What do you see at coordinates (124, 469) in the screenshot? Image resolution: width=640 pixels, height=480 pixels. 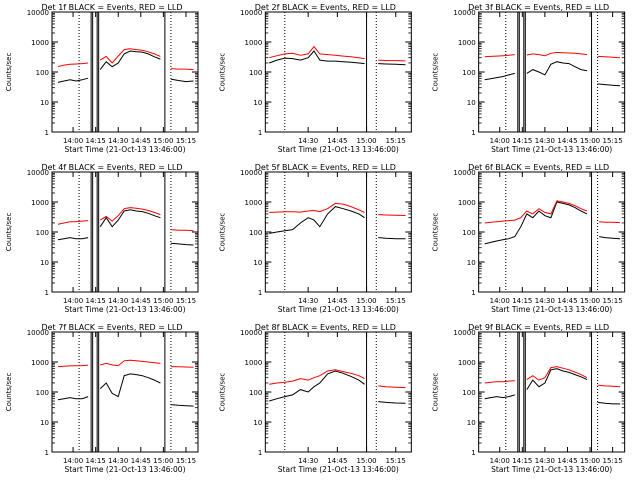 I see `x-axis-label: Start Time (21-Oct-13 13:46:00)` at bounding box center [124, 469].